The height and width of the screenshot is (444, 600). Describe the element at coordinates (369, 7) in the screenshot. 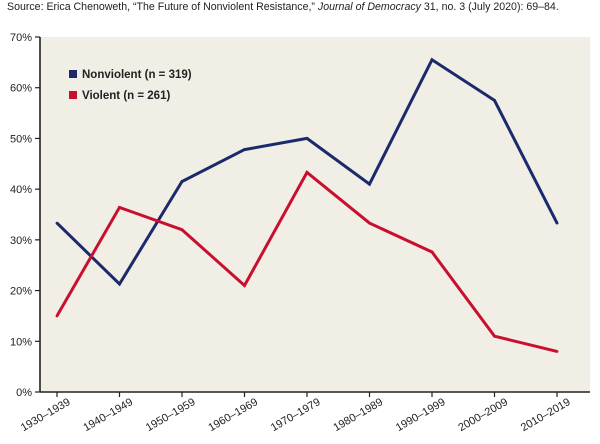

I see `source-journal-title: Journal of Democracy` at that location.